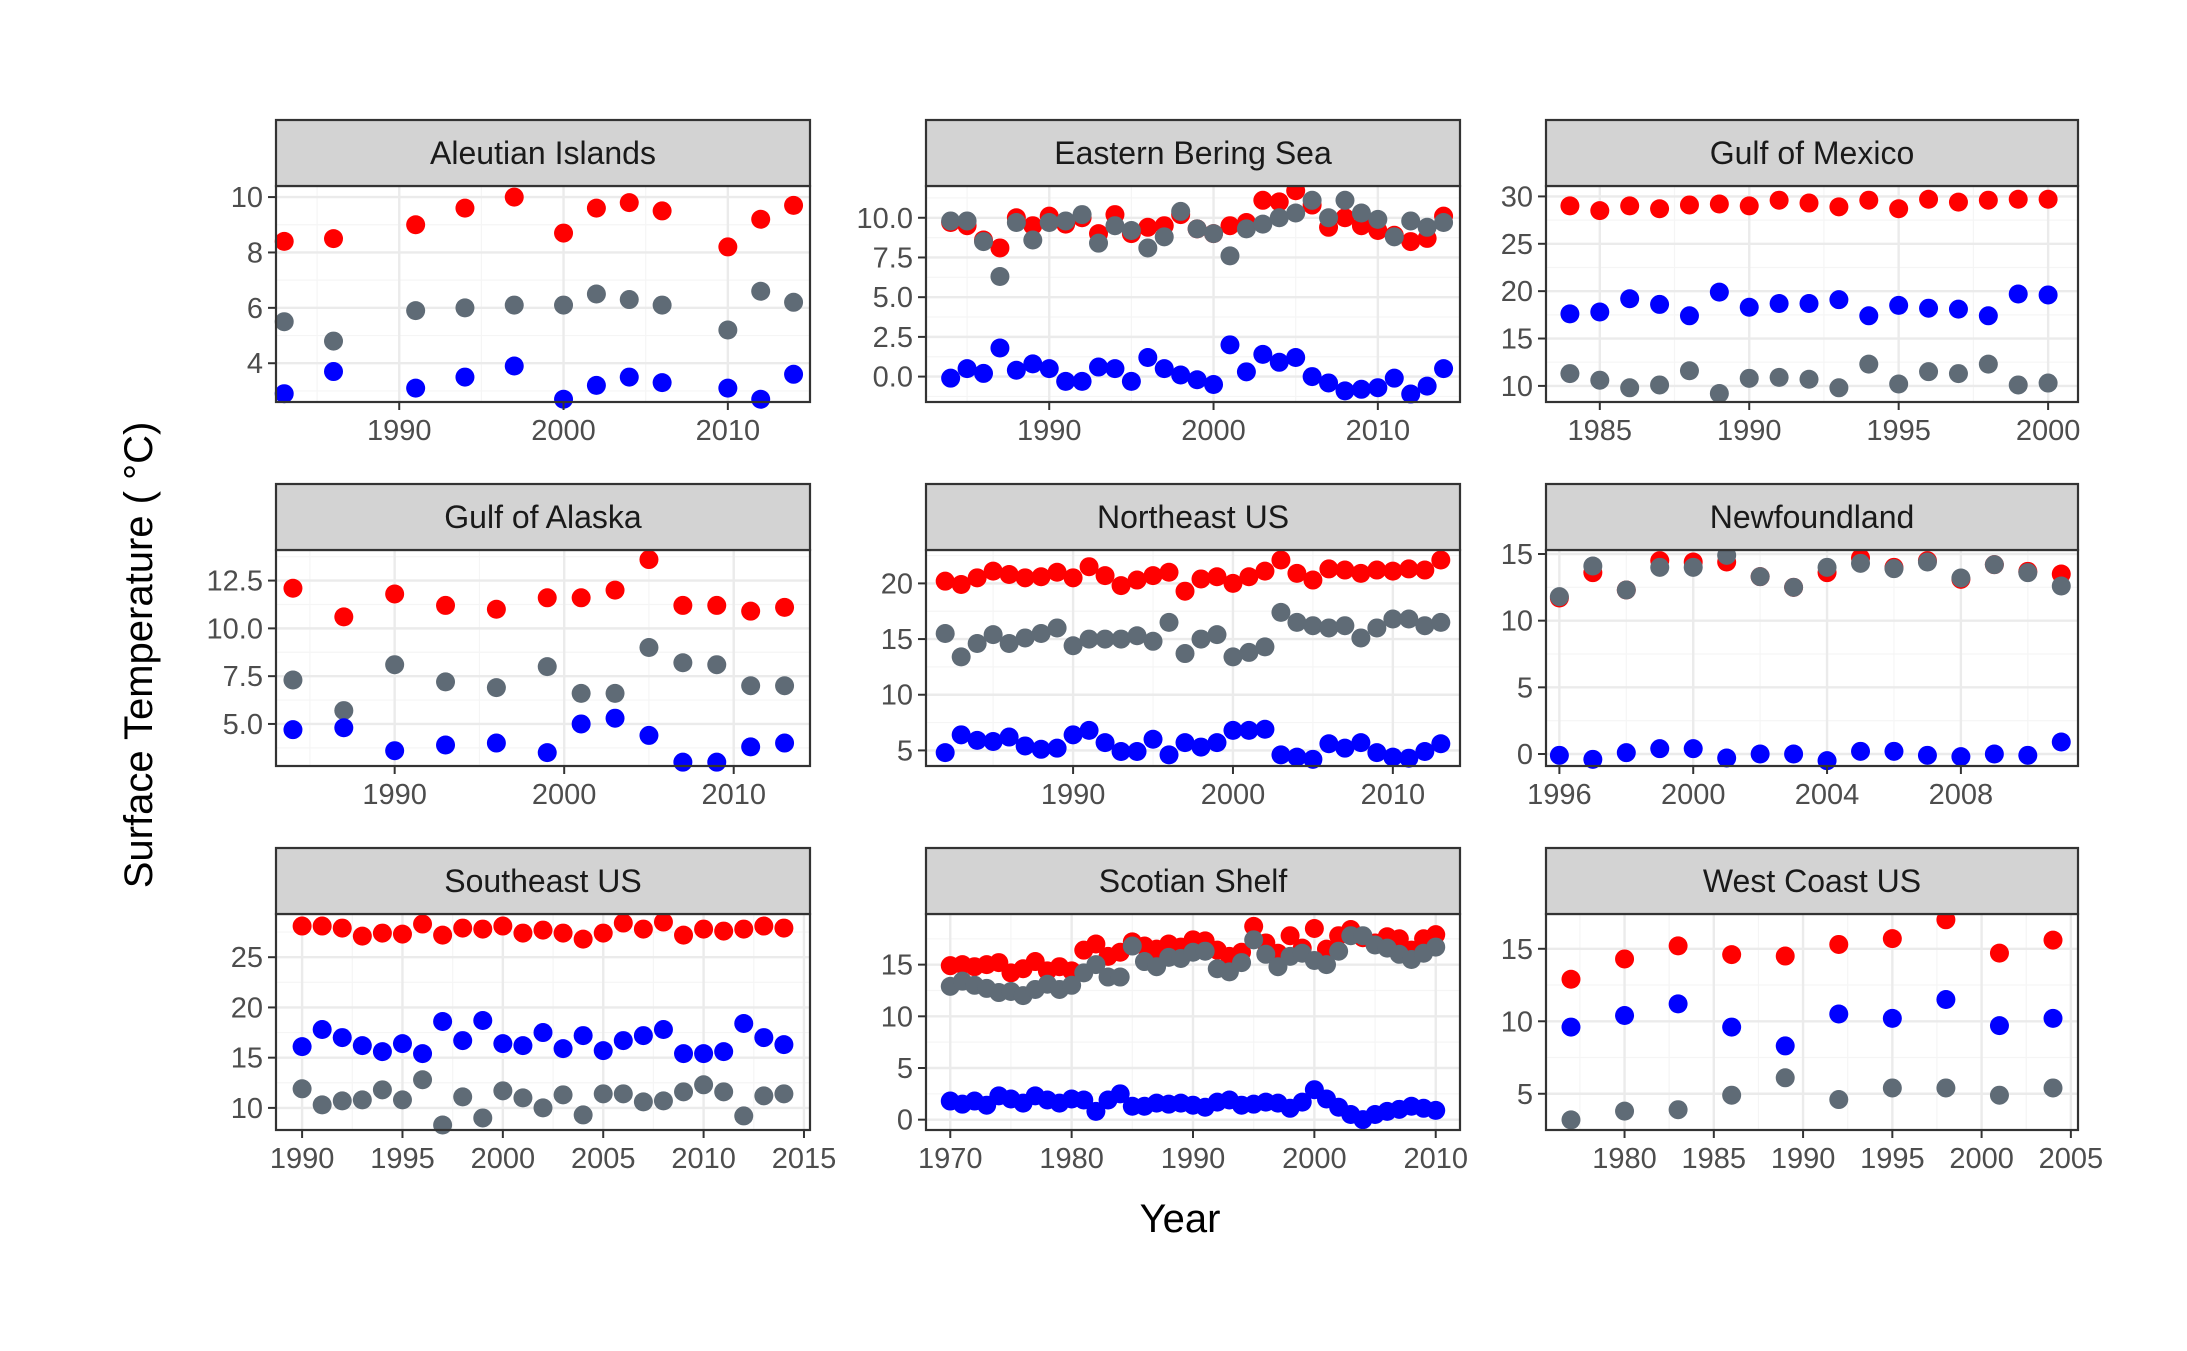 The height and width of the screenshot is (1351, 2187). What do you see at coordinates (1525, 755) in the screenshot?
I see `y-tick-label: 0` at bounding box center [1525, 755].